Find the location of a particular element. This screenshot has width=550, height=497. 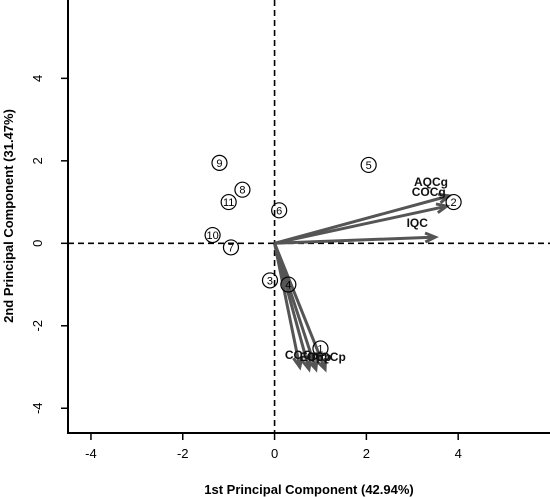

observation-point-9: 9 is located at coordinates (219, 162).